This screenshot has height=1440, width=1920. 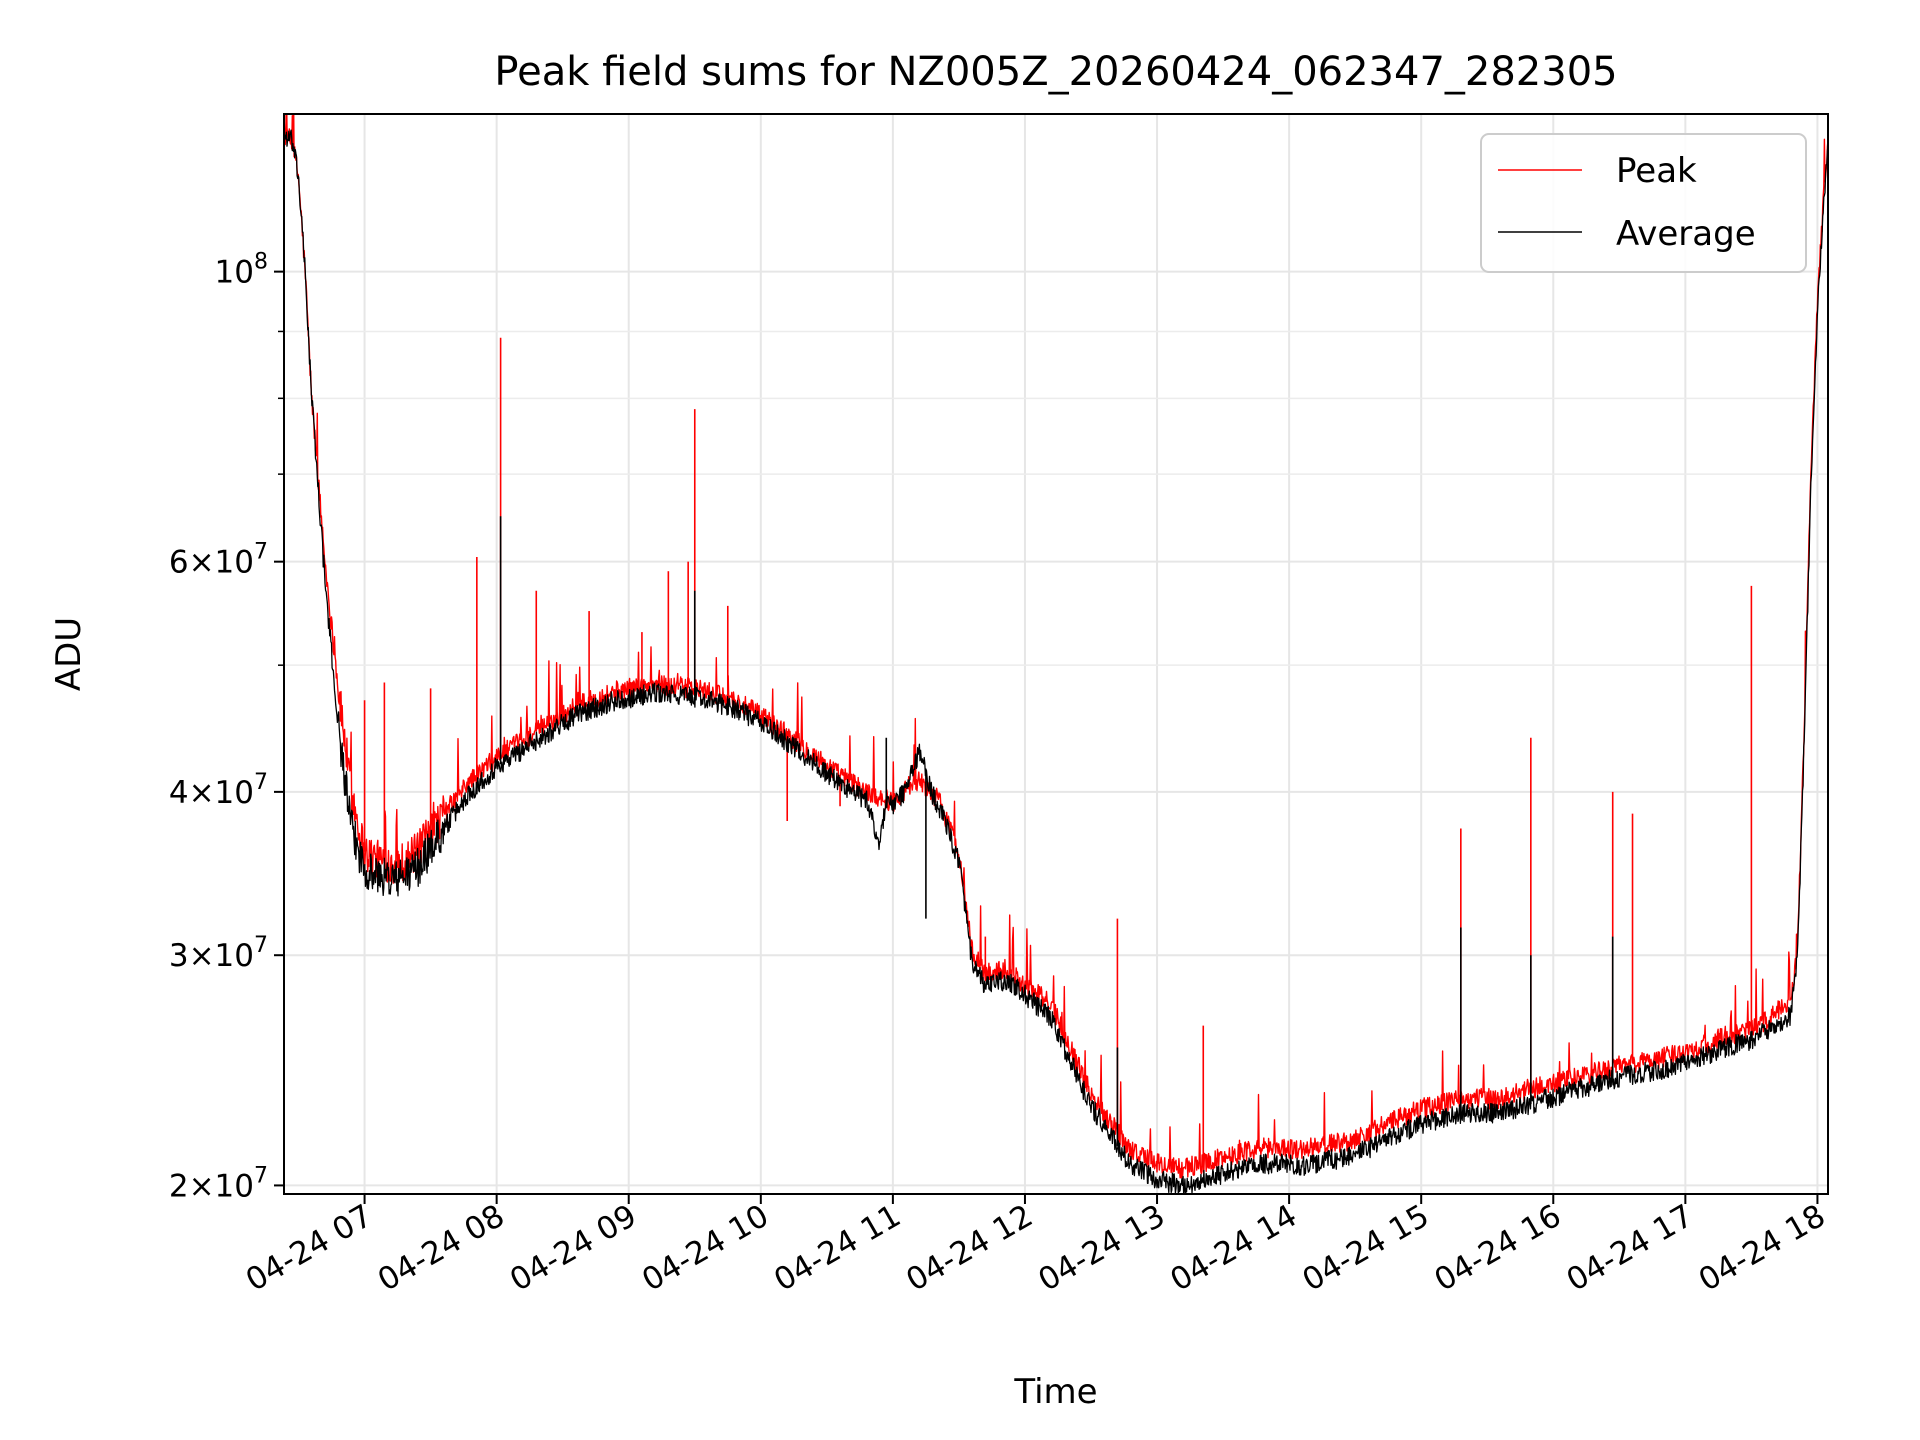 What do you see at coordinates (211, 563) in the screenshot?
I see `y-tick-base: 6×10` at bounding box center [211, 563].